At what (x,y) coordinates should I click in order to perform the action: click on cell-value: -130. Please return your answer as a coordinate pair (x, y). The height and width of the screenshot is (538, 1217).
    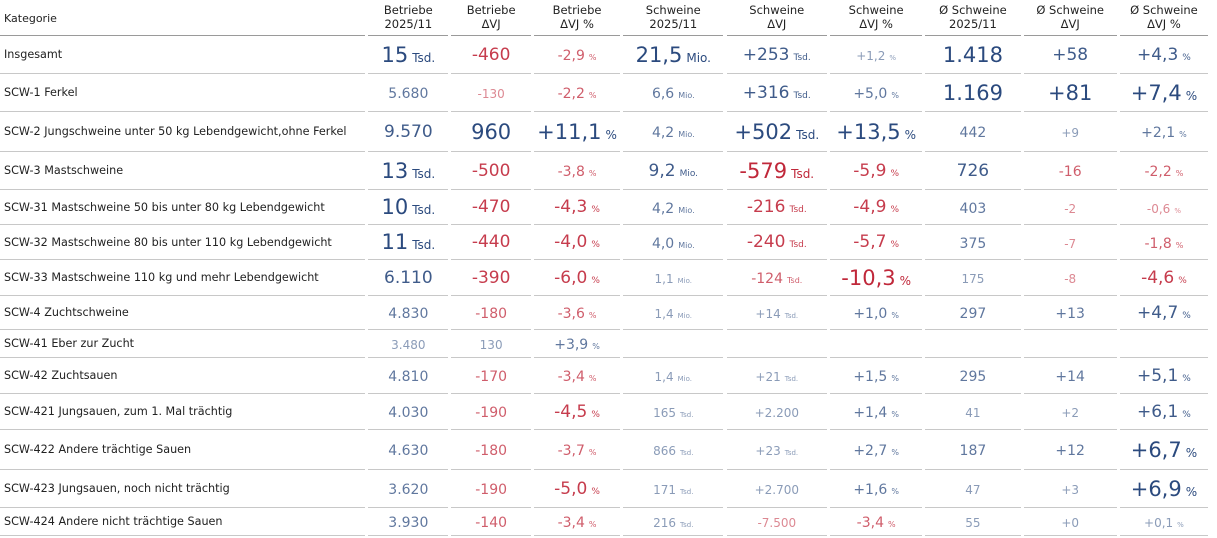
    Looking at the image, I should click on (491, 94).